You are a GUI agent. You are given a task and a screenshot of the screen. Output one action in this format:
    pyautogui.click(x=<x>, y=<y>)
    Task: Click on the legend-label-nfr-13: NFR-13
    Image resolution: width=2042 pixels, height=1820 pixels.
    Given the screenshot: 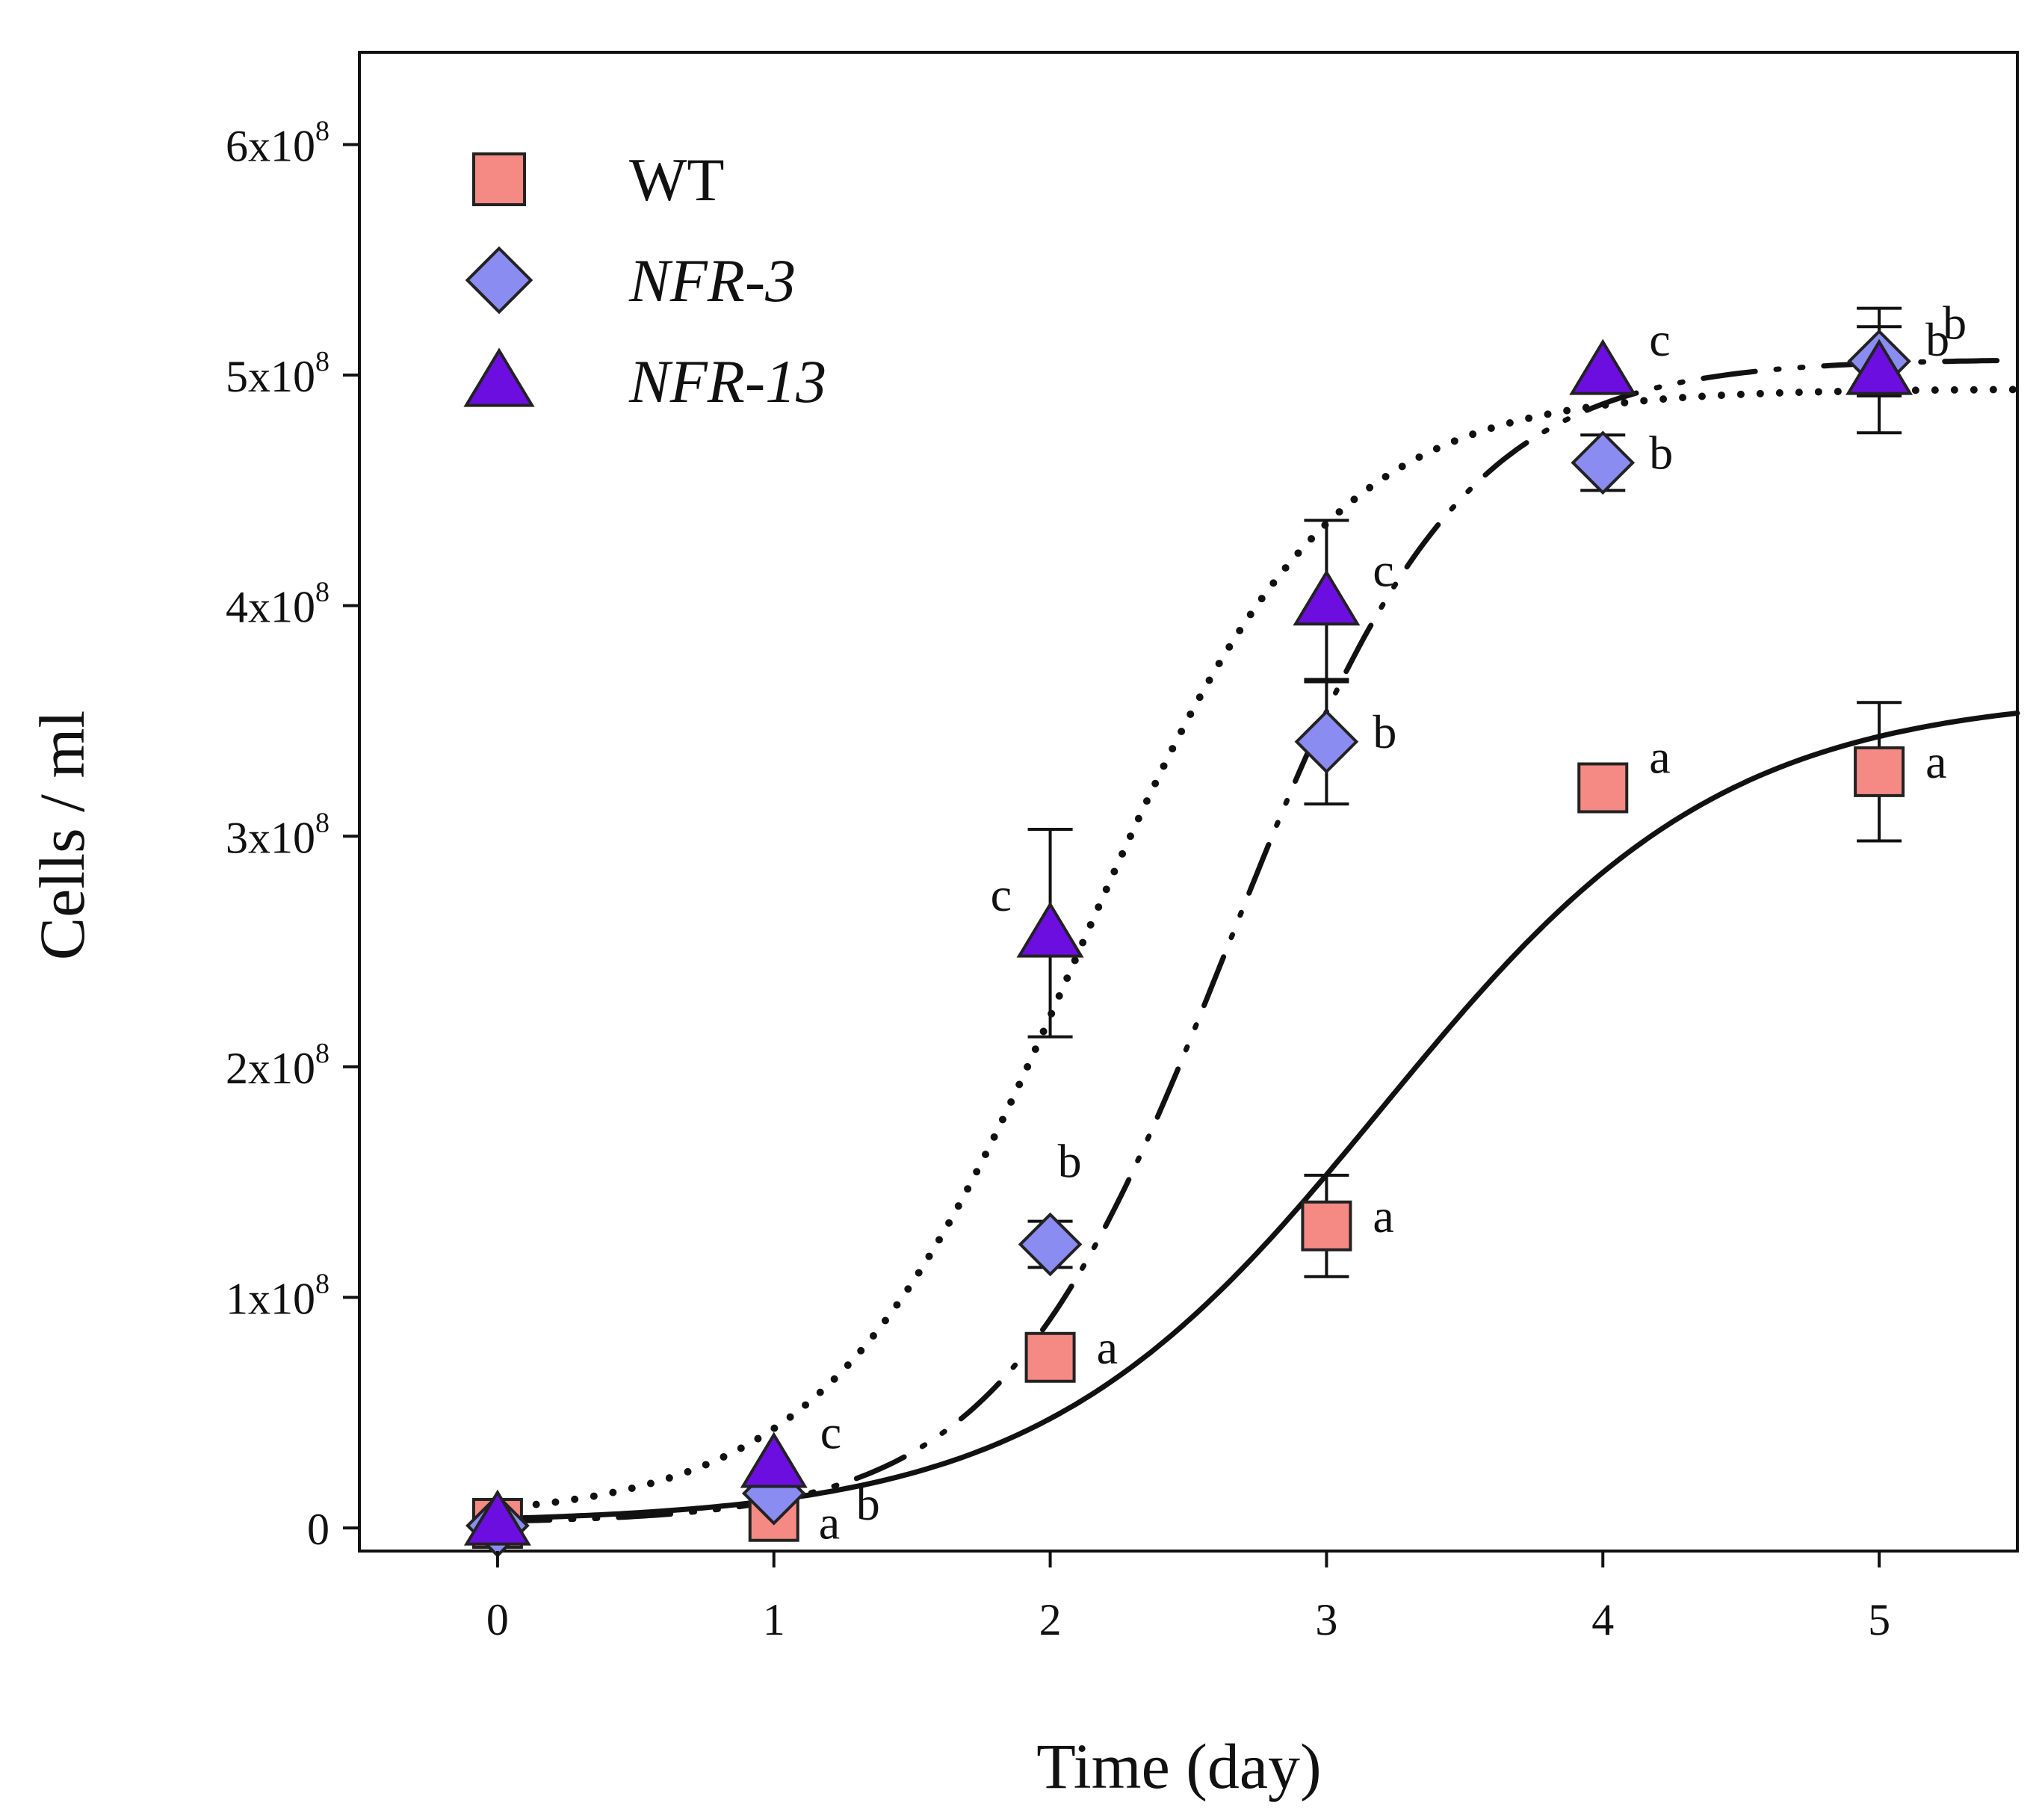 What is the action you would take?
    pyautogui.click(x=727, y=381)
    